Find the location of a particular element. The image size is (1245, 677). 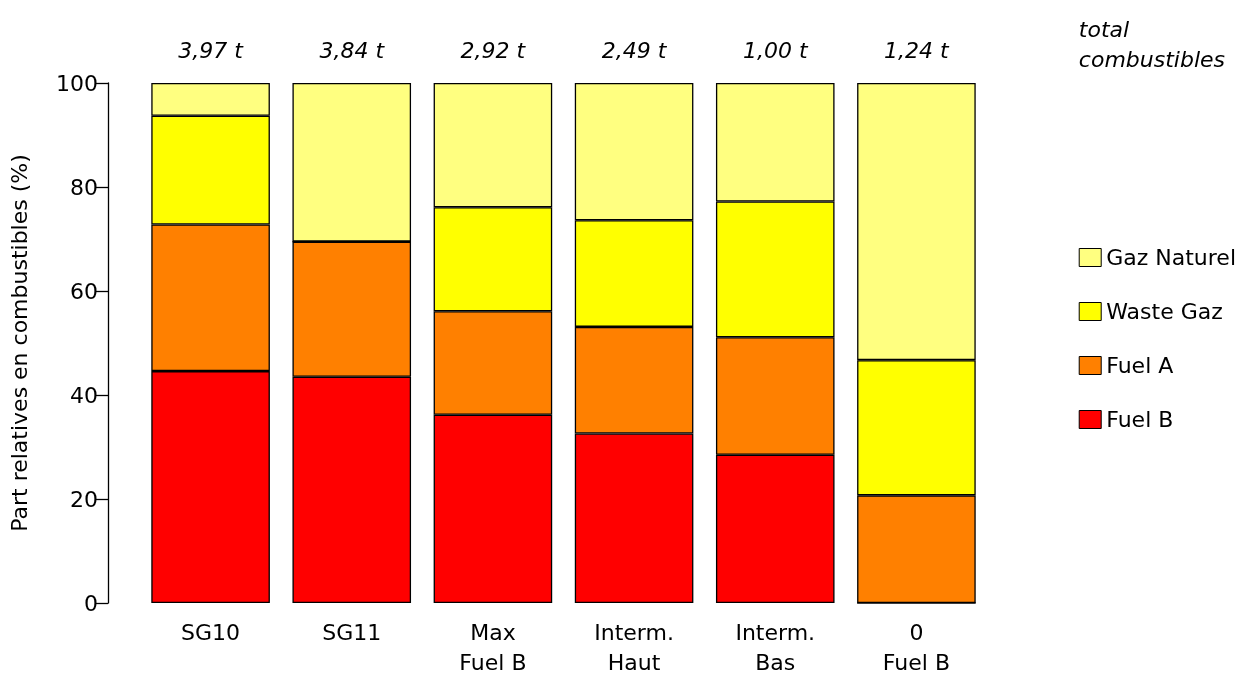

x-tick-label: Interm. Bas is located at coordinates (775, 647).